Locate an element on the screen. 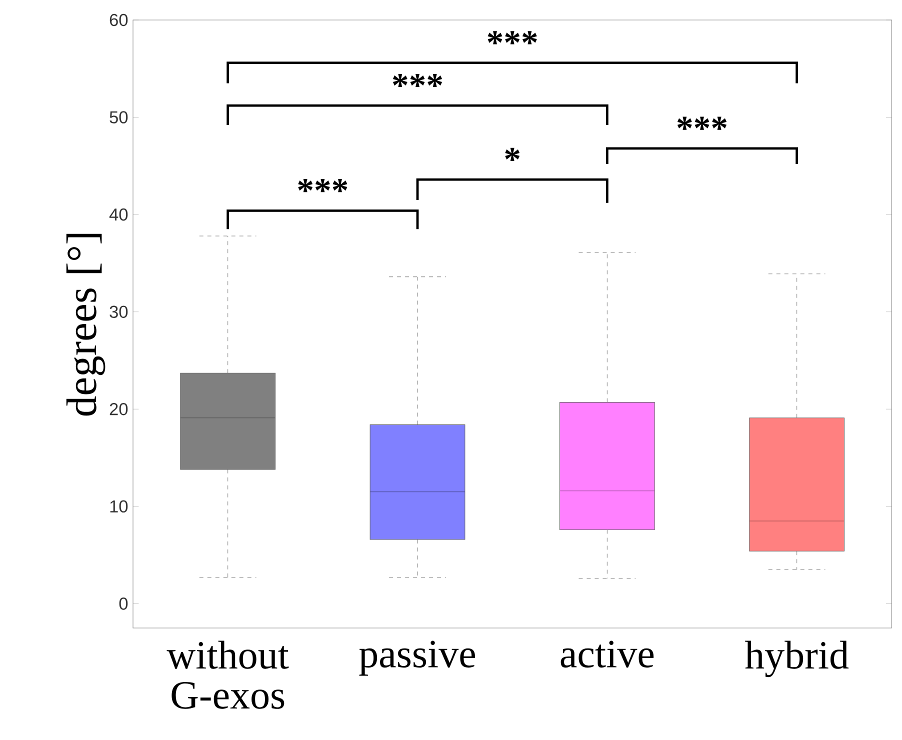 The height and width of the screenshot is (740, 902). y-tick-label: 10 is located at coordinates (119, 506).